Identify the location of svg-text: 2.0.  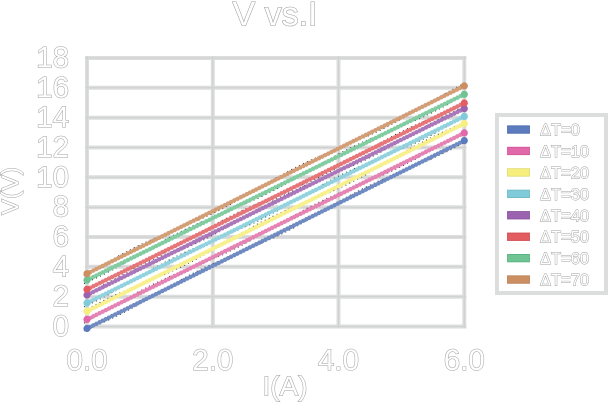
(212, 360).